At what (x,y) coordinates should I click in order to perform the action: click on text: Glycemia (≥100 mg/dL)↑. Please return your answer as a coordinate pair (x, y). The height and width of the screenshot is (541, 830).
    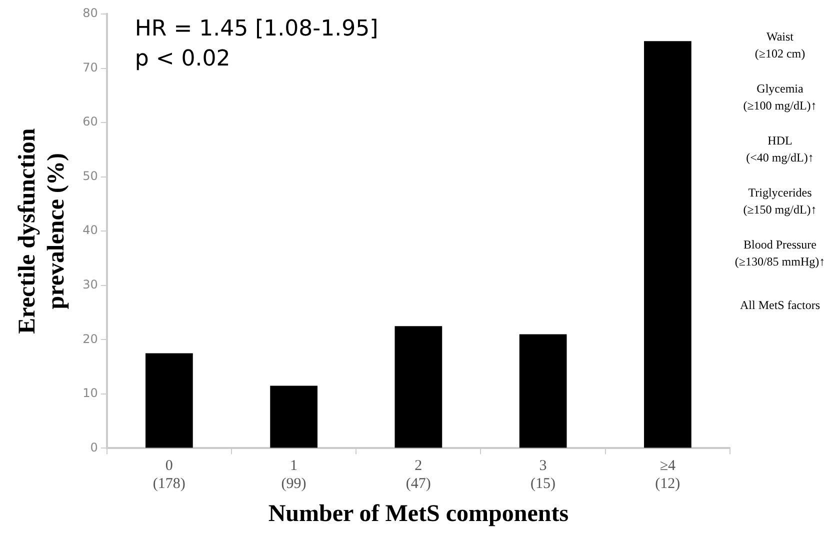
    Looking at the image, I should click on (780, 97).